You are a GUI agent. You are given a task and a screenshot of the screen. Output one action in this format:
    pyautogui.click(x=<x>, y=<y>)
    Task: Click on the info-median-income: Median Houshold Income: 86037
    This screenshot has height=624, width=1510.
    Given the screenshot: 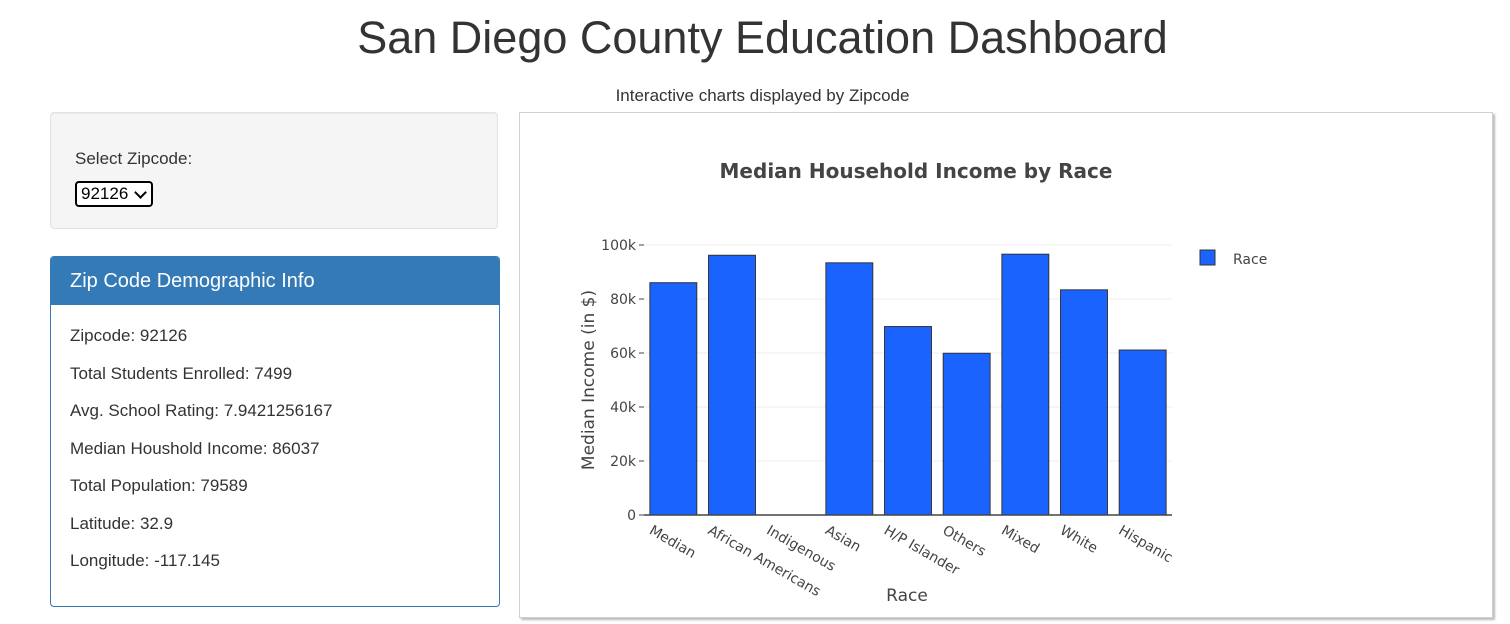 What is the action you would take?
    pyautogui.click(x=195, y=448)
    